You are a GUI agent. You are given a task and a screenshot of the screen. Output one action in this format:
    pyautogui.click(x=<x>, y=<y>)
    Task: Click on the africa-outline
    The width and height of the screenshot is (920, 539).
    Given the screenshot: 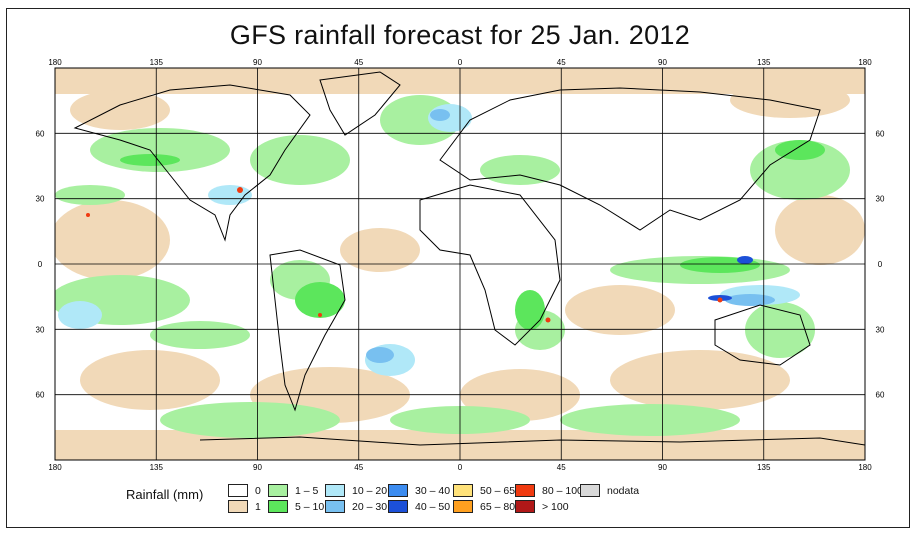 What is the action you would take?
    pyautogui.click(x=490, y=265)
    